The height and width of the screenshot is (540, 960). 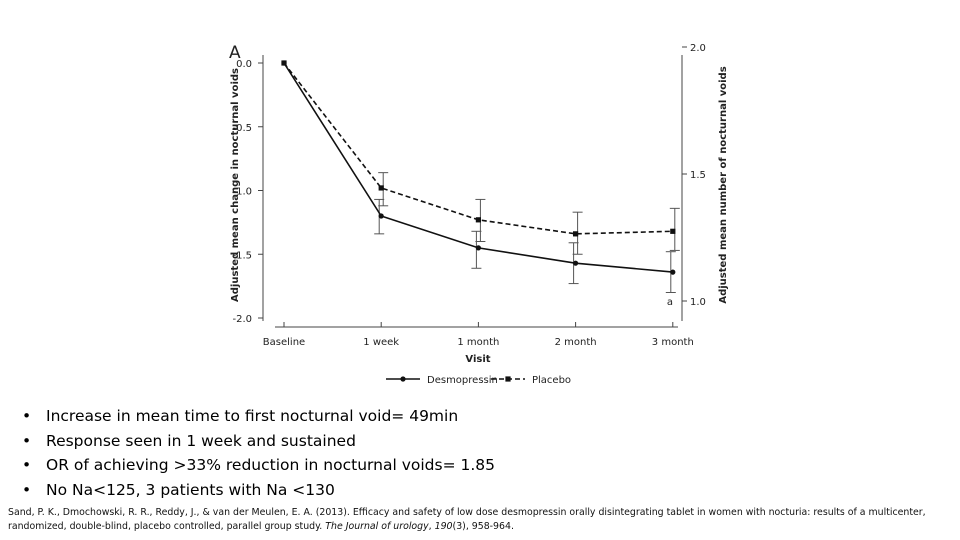 What do you see at coordinates (478, 342) in the screenshot?
I see `x-tick-label: 1 month` at bounding box center [478, 342].